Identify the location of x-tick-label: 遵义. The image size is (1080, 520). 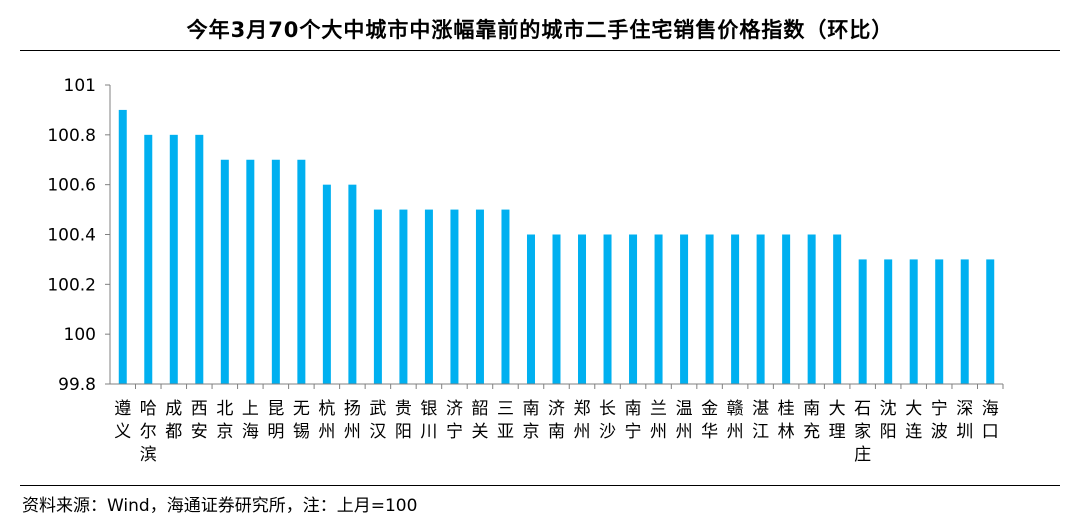
(122, 420).